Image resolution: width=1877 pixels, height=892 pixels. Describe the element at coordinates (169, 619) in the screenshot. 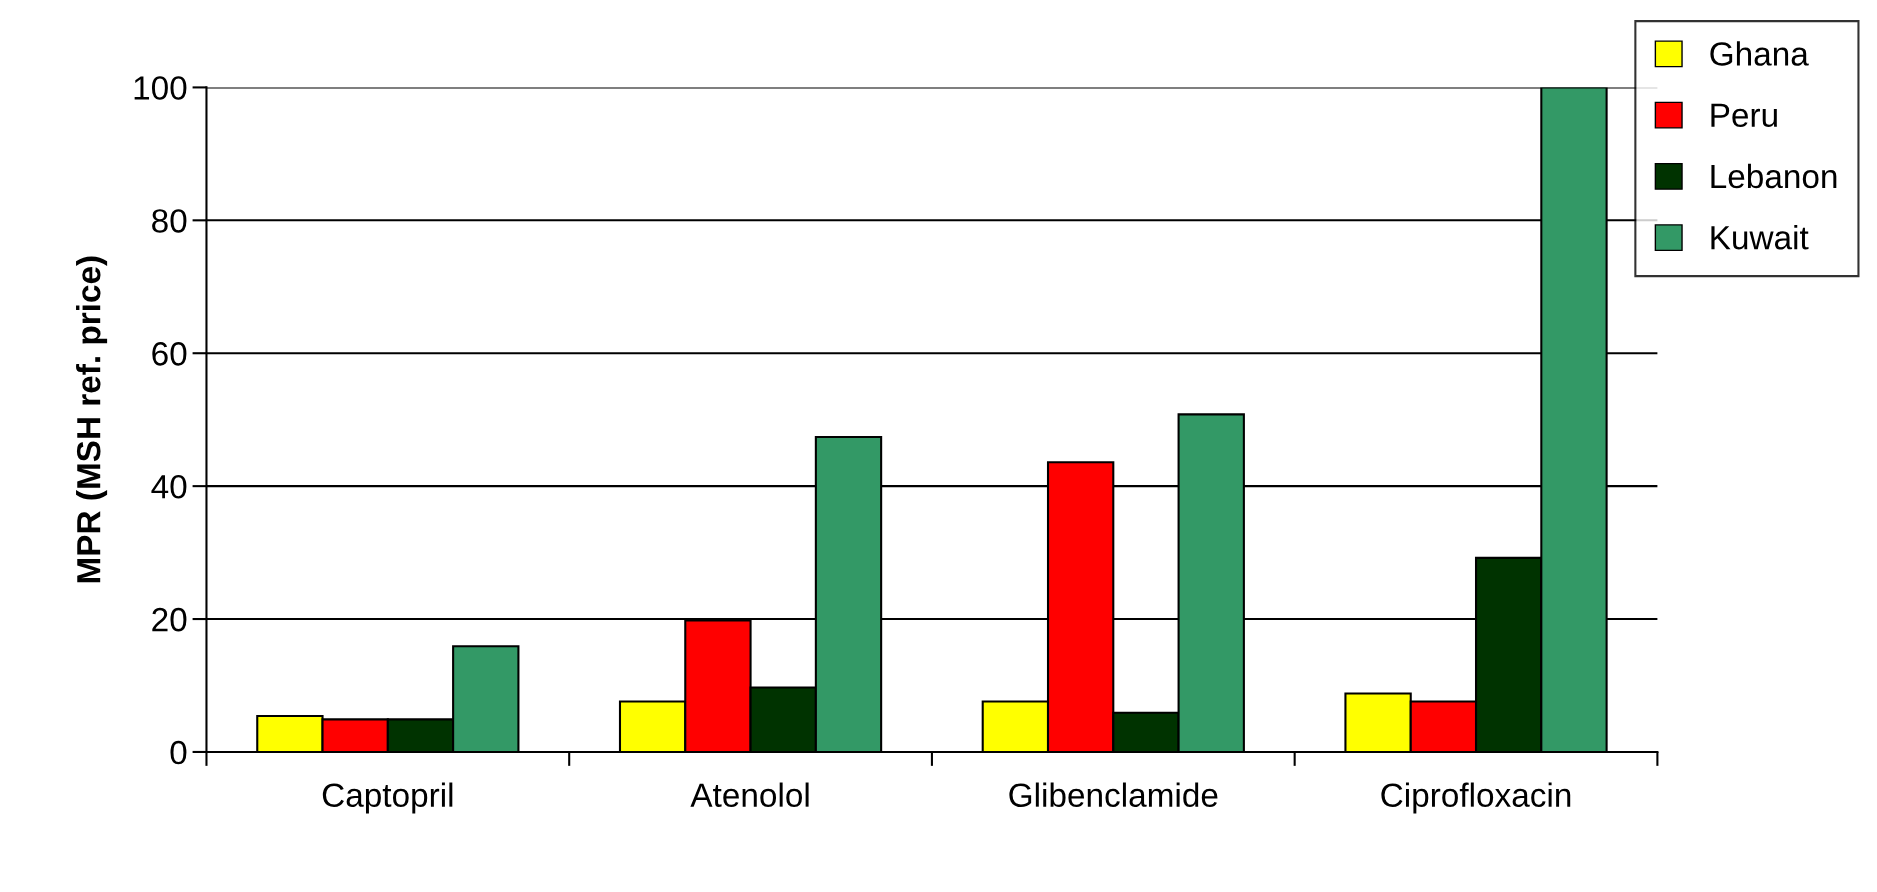

I see `y-tick-label: 20` at that location.